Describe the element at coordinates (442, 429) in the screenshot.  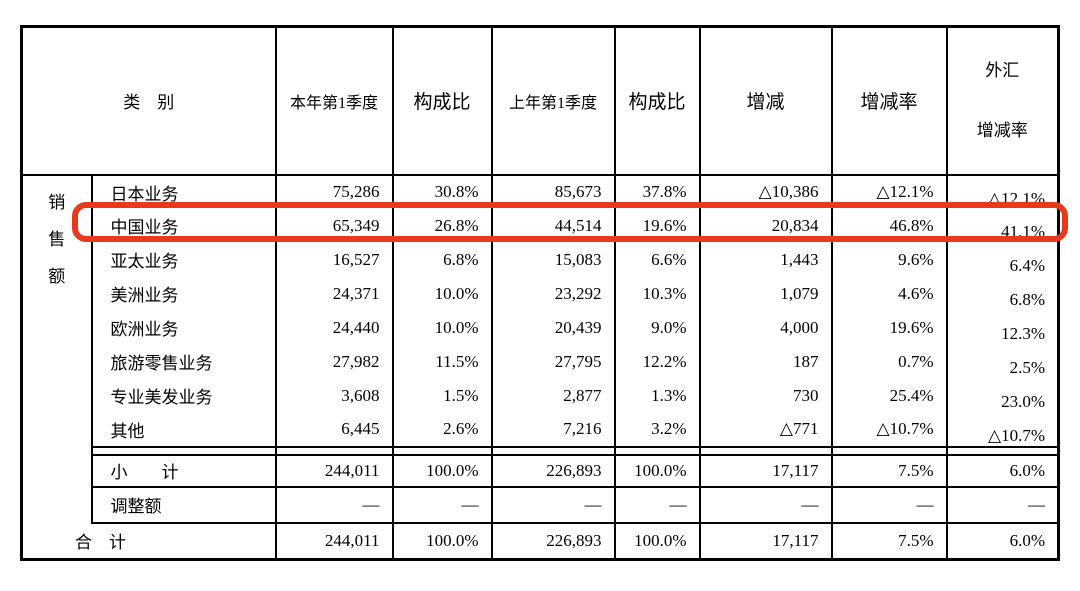
I see `table-cell: 2.6%` at that location.